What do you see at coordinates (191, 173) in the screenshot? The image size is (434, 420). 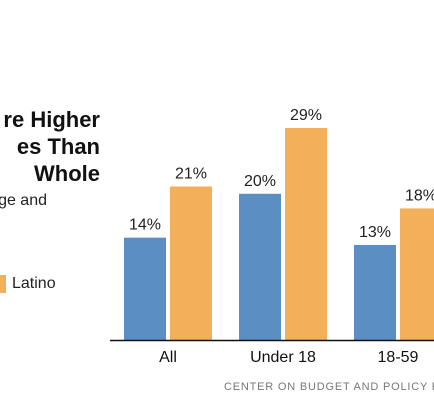 I see `value-label-all-series-2: 21%` at bounding box center [191, 173].